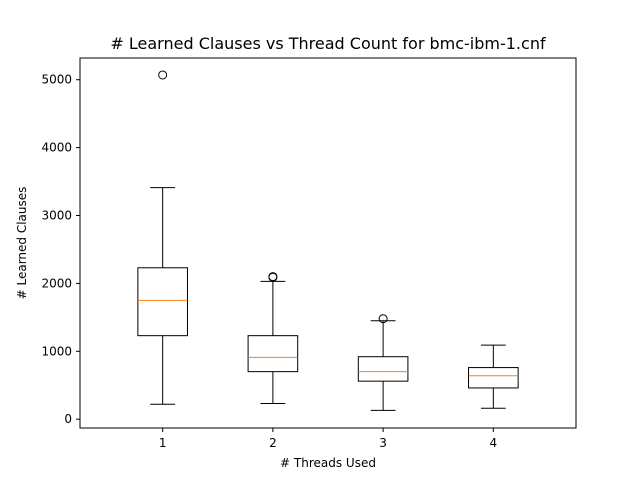  I want to click on x-tick-label-3: 3, so click(383, 443).